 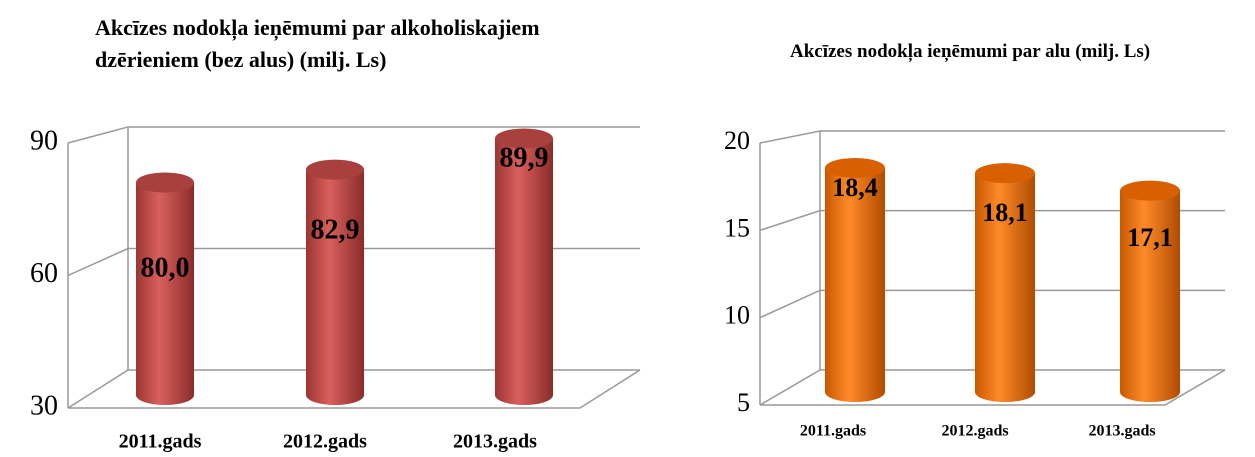 What do you see at coordinates (737, 227) in the screenshot?
I see `y-tick-label: 15` at bounding box center [737, 227].